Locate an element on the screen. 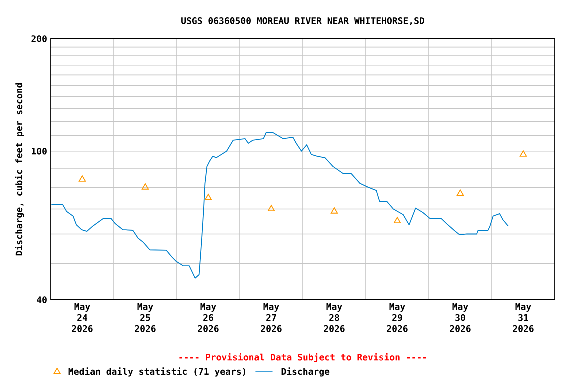  chart-title: USGS 06360500 MOREAU RIVER NEAR WHITEHORSE,SD is located at coordinates (303, 22).